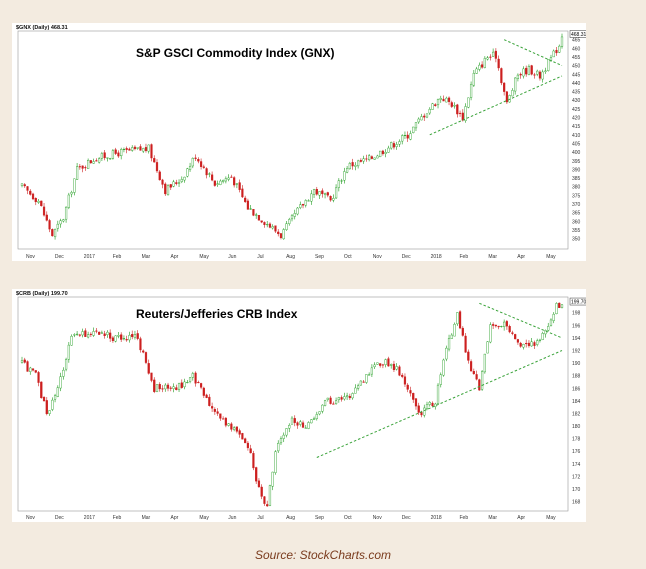 This screenshot has height=569, width=646. I want to click on y-tick-label: 178, so click(576, 440).